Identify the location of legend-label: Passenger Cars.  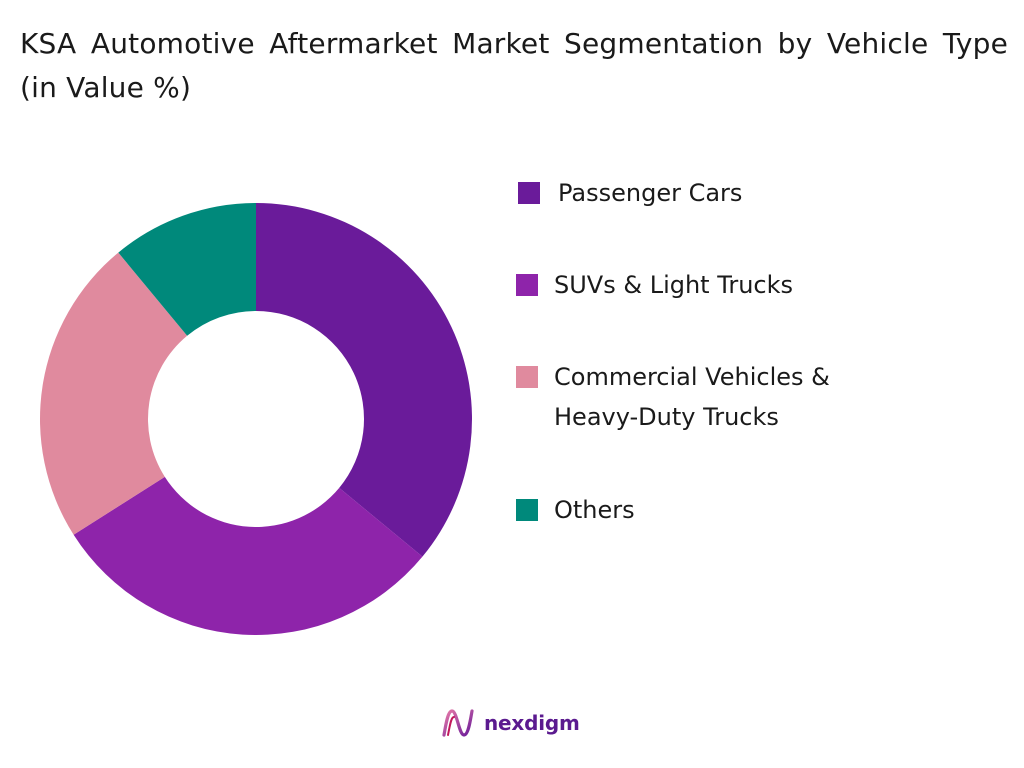
(650, 193).